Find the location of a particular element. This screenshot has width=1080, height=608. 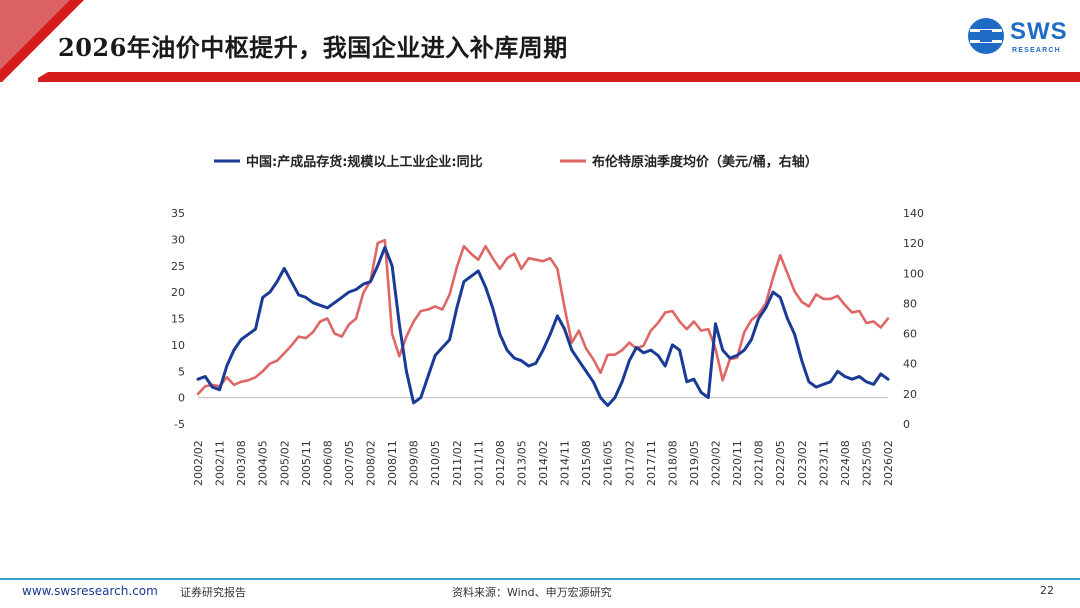

x-tick-label: 2016/05 is located at coordinates (608, 463).